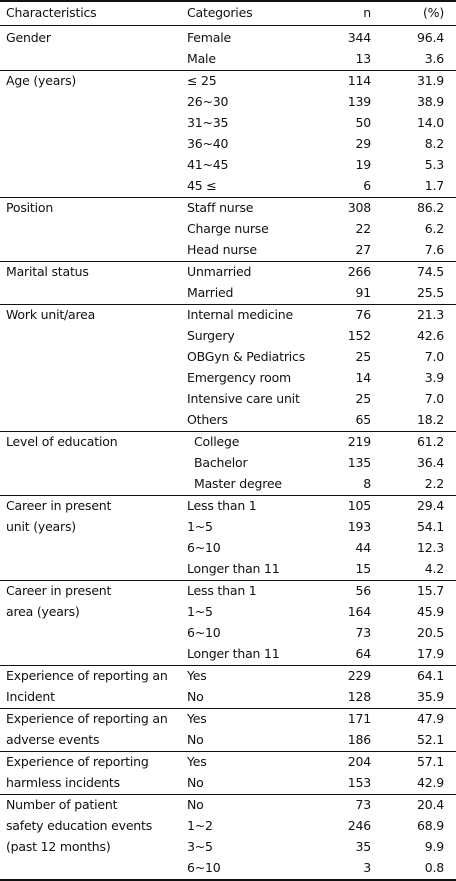  What do you see at coordinates (430, 335) in the screenshot?
I see `percent-cell: 42.6` at bounding box center [430, 335].